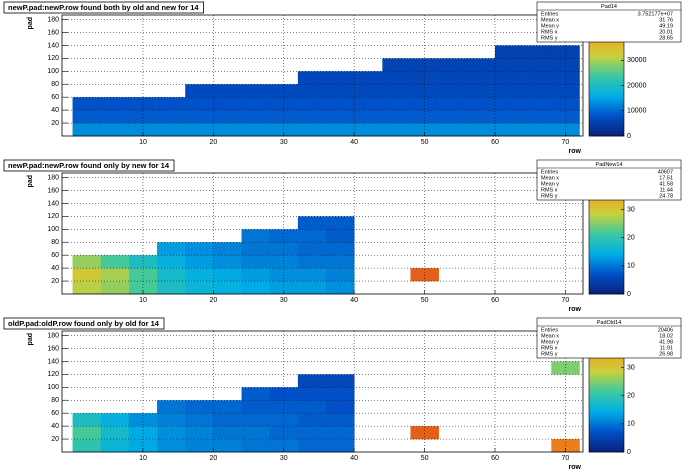 This screenshot has width=698, height=474. What do you see at coordinates (666, 342) in the screenshot?
I see `stats-value: 41.98` at bounding box center [666, 342].